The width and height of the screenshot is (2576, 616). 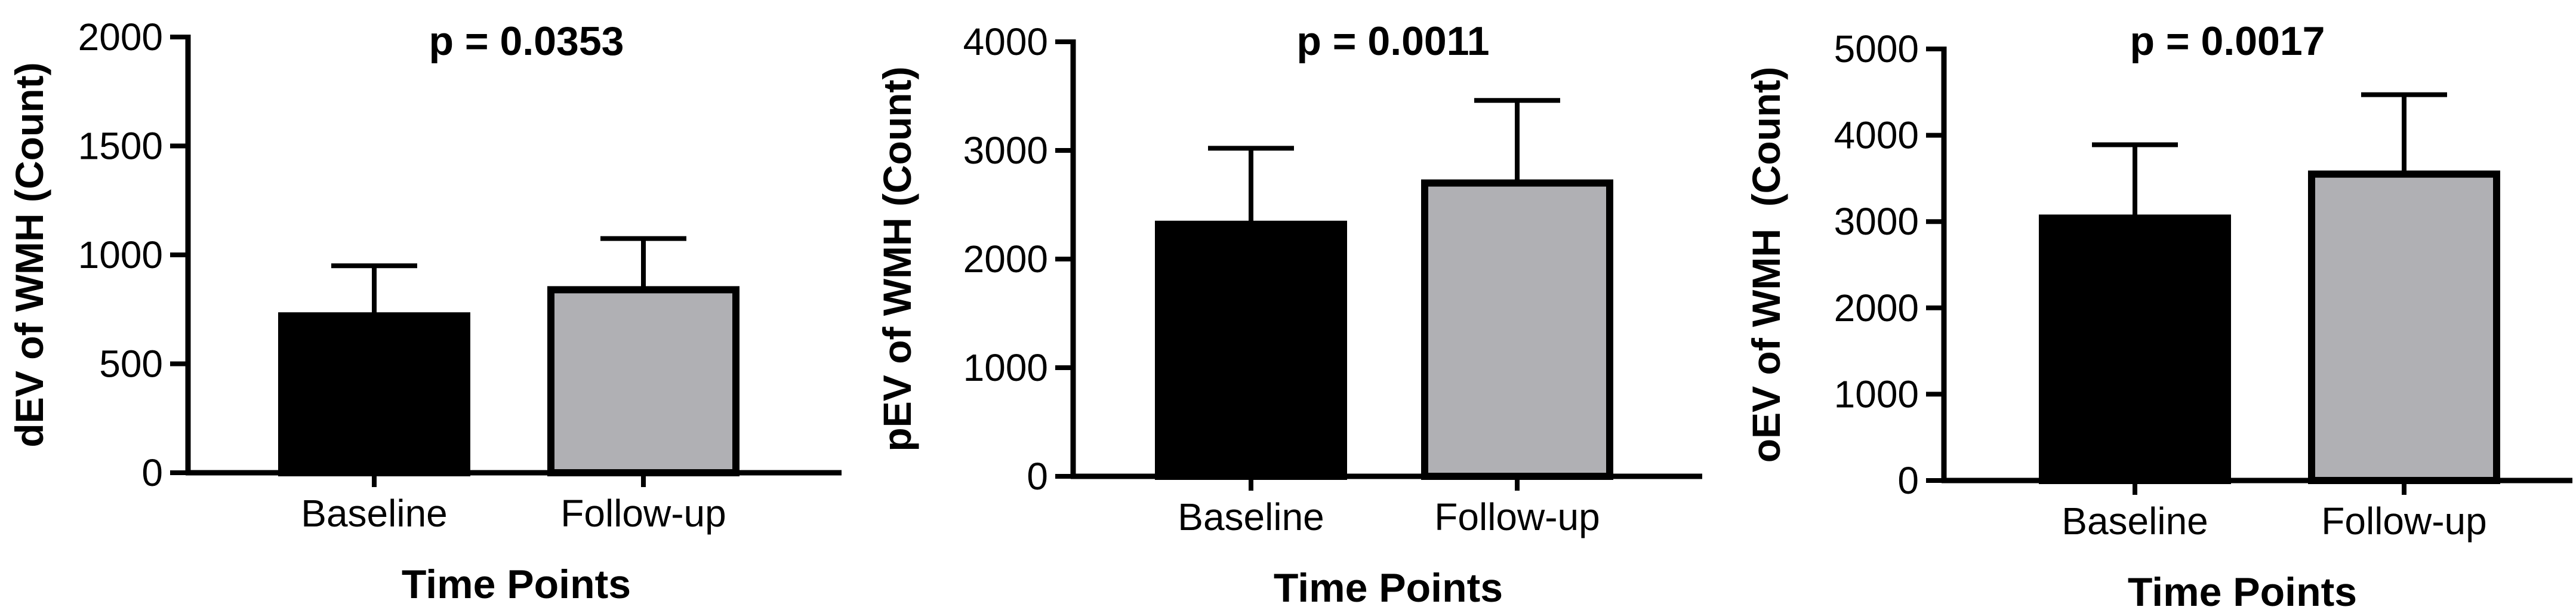 I want to click on y-tick-label: 500, so click(x=131, y=364).